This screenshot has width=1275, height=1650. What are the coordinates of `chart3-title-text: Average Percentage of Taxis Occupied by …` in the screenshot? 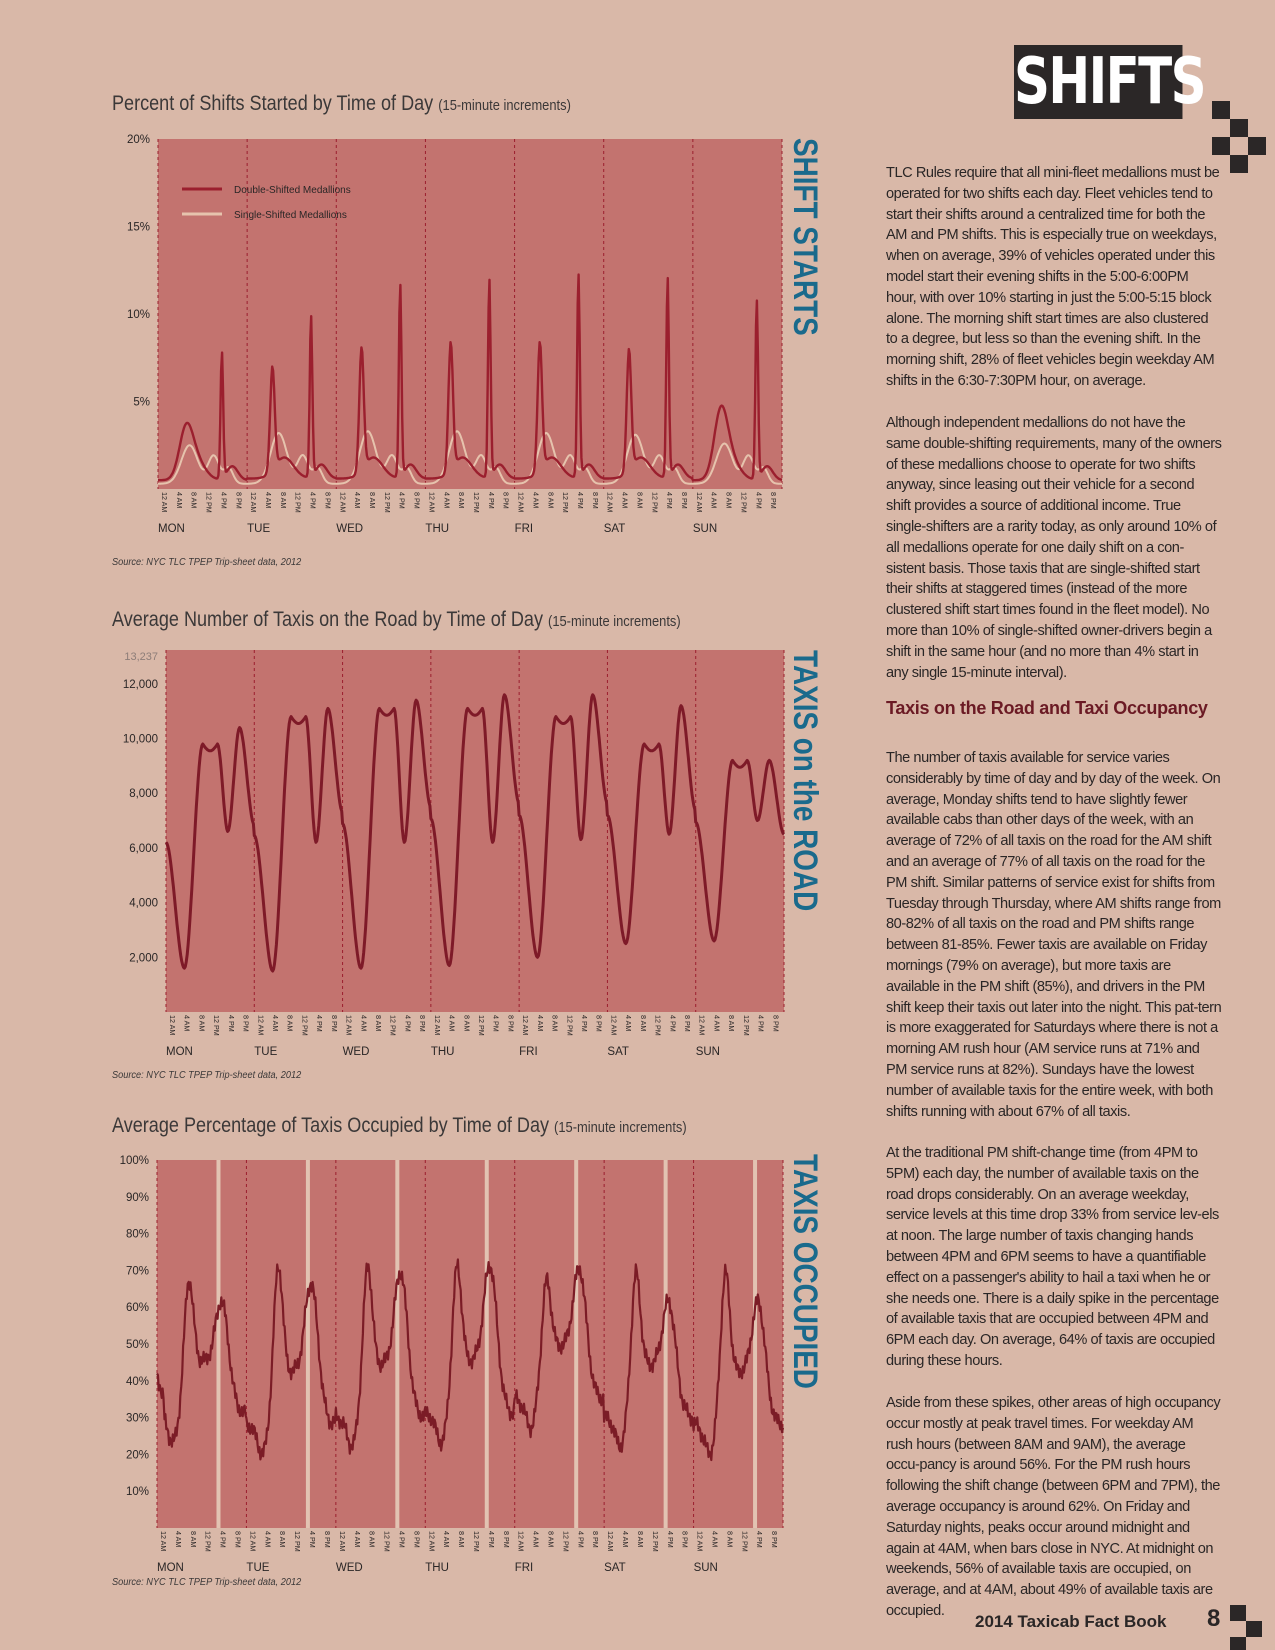 It's located at (331, 1125).